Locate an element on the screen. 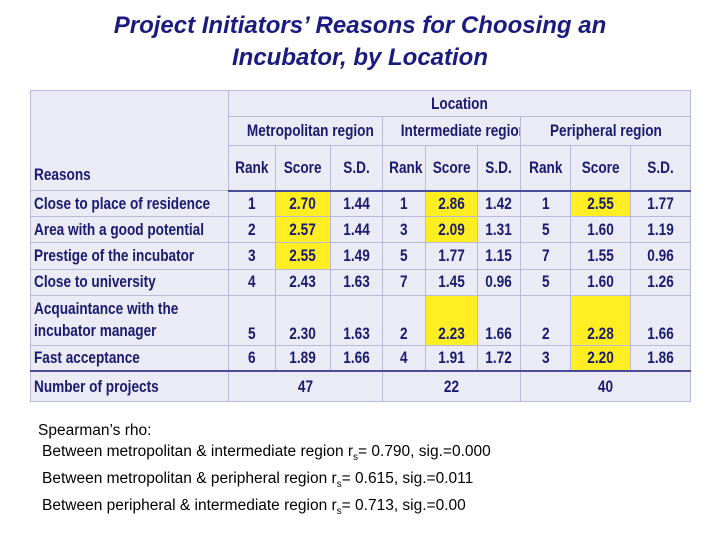  reason-line: Fast acceptance is located at coordinates (130, 358).